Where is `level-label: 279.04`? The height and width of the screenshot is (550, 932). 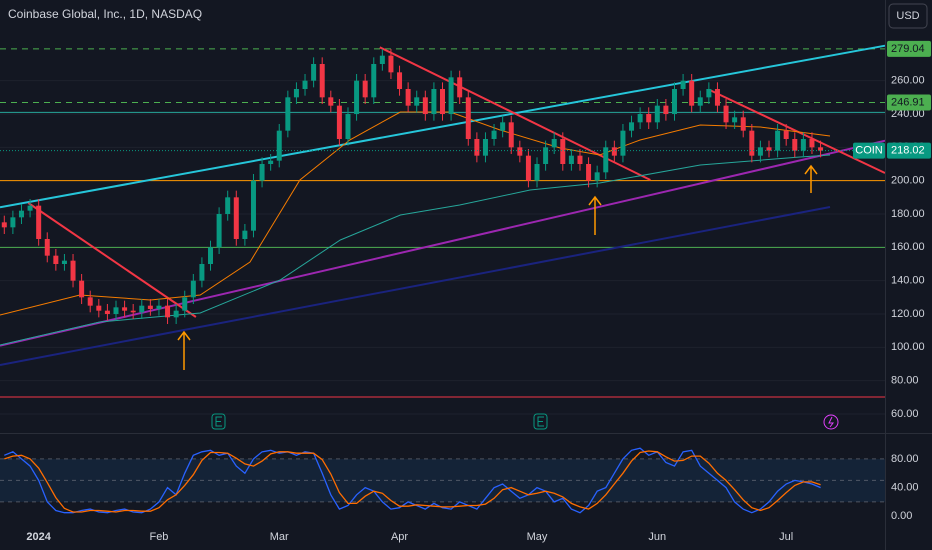 level-label: 279.04 is located at coordinates (908, 49).